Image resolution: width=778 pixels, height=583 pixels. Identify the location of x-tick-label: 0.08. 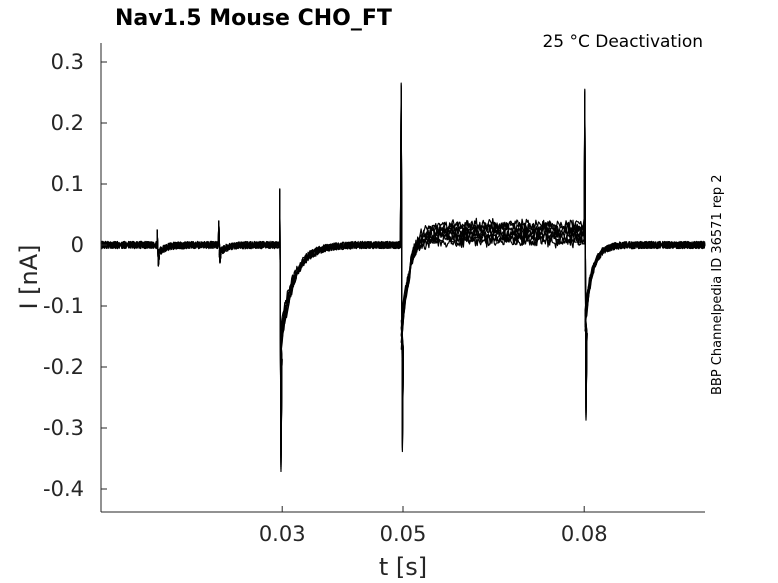
(584, 534).